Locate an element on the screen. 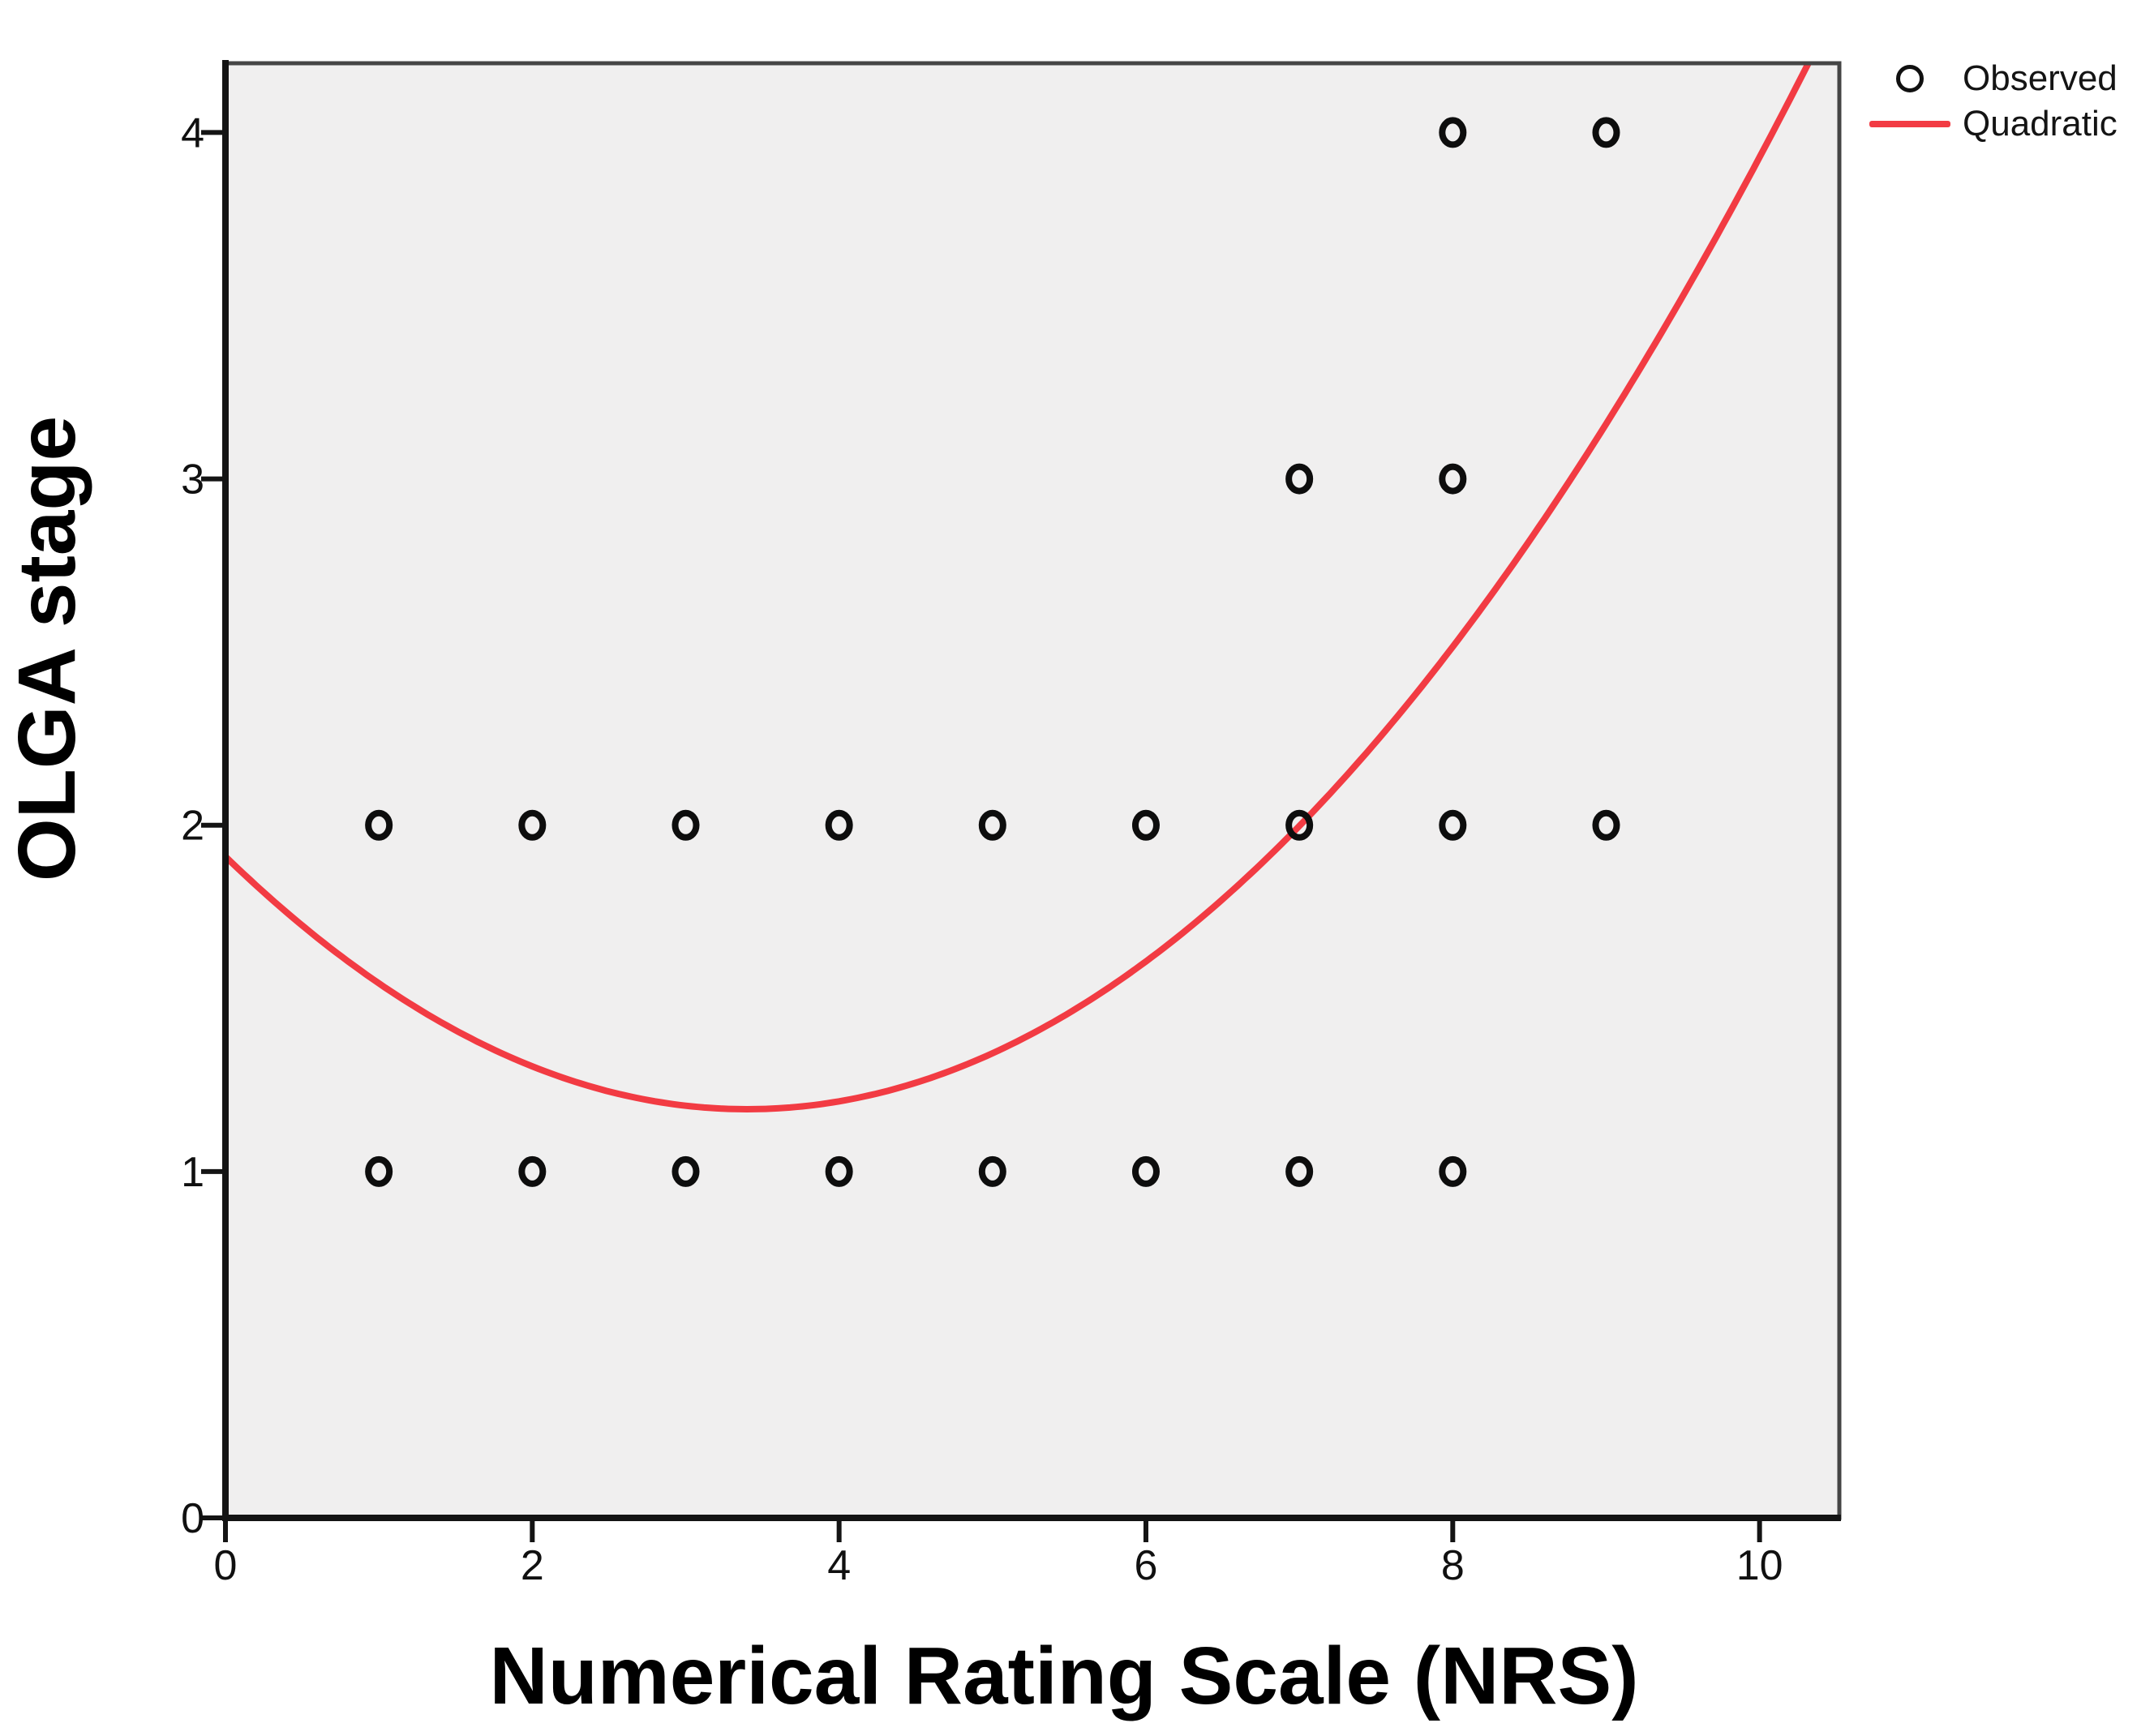 Image resolution: width=2154 pixels, height=1736 pixels. y-tick-label: 1 is located at coordinates (193, 1172).